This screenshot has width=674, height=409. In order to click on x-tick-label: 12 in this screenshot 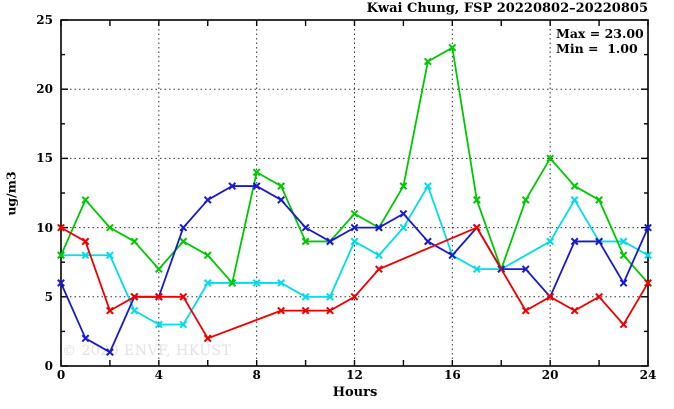, I will do `click(354, 375)`.